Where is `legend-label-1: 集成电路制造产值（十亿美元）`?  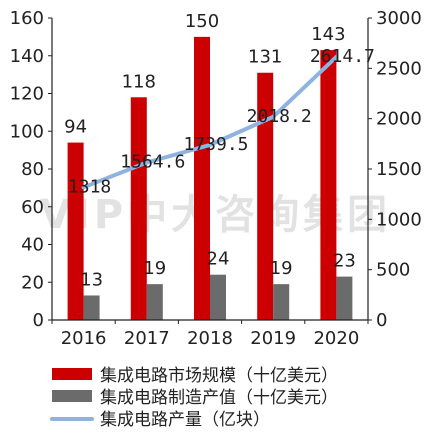 legend-label-1: 集成电路制造产值（十亿美元） is located at coordinates (219, 398).